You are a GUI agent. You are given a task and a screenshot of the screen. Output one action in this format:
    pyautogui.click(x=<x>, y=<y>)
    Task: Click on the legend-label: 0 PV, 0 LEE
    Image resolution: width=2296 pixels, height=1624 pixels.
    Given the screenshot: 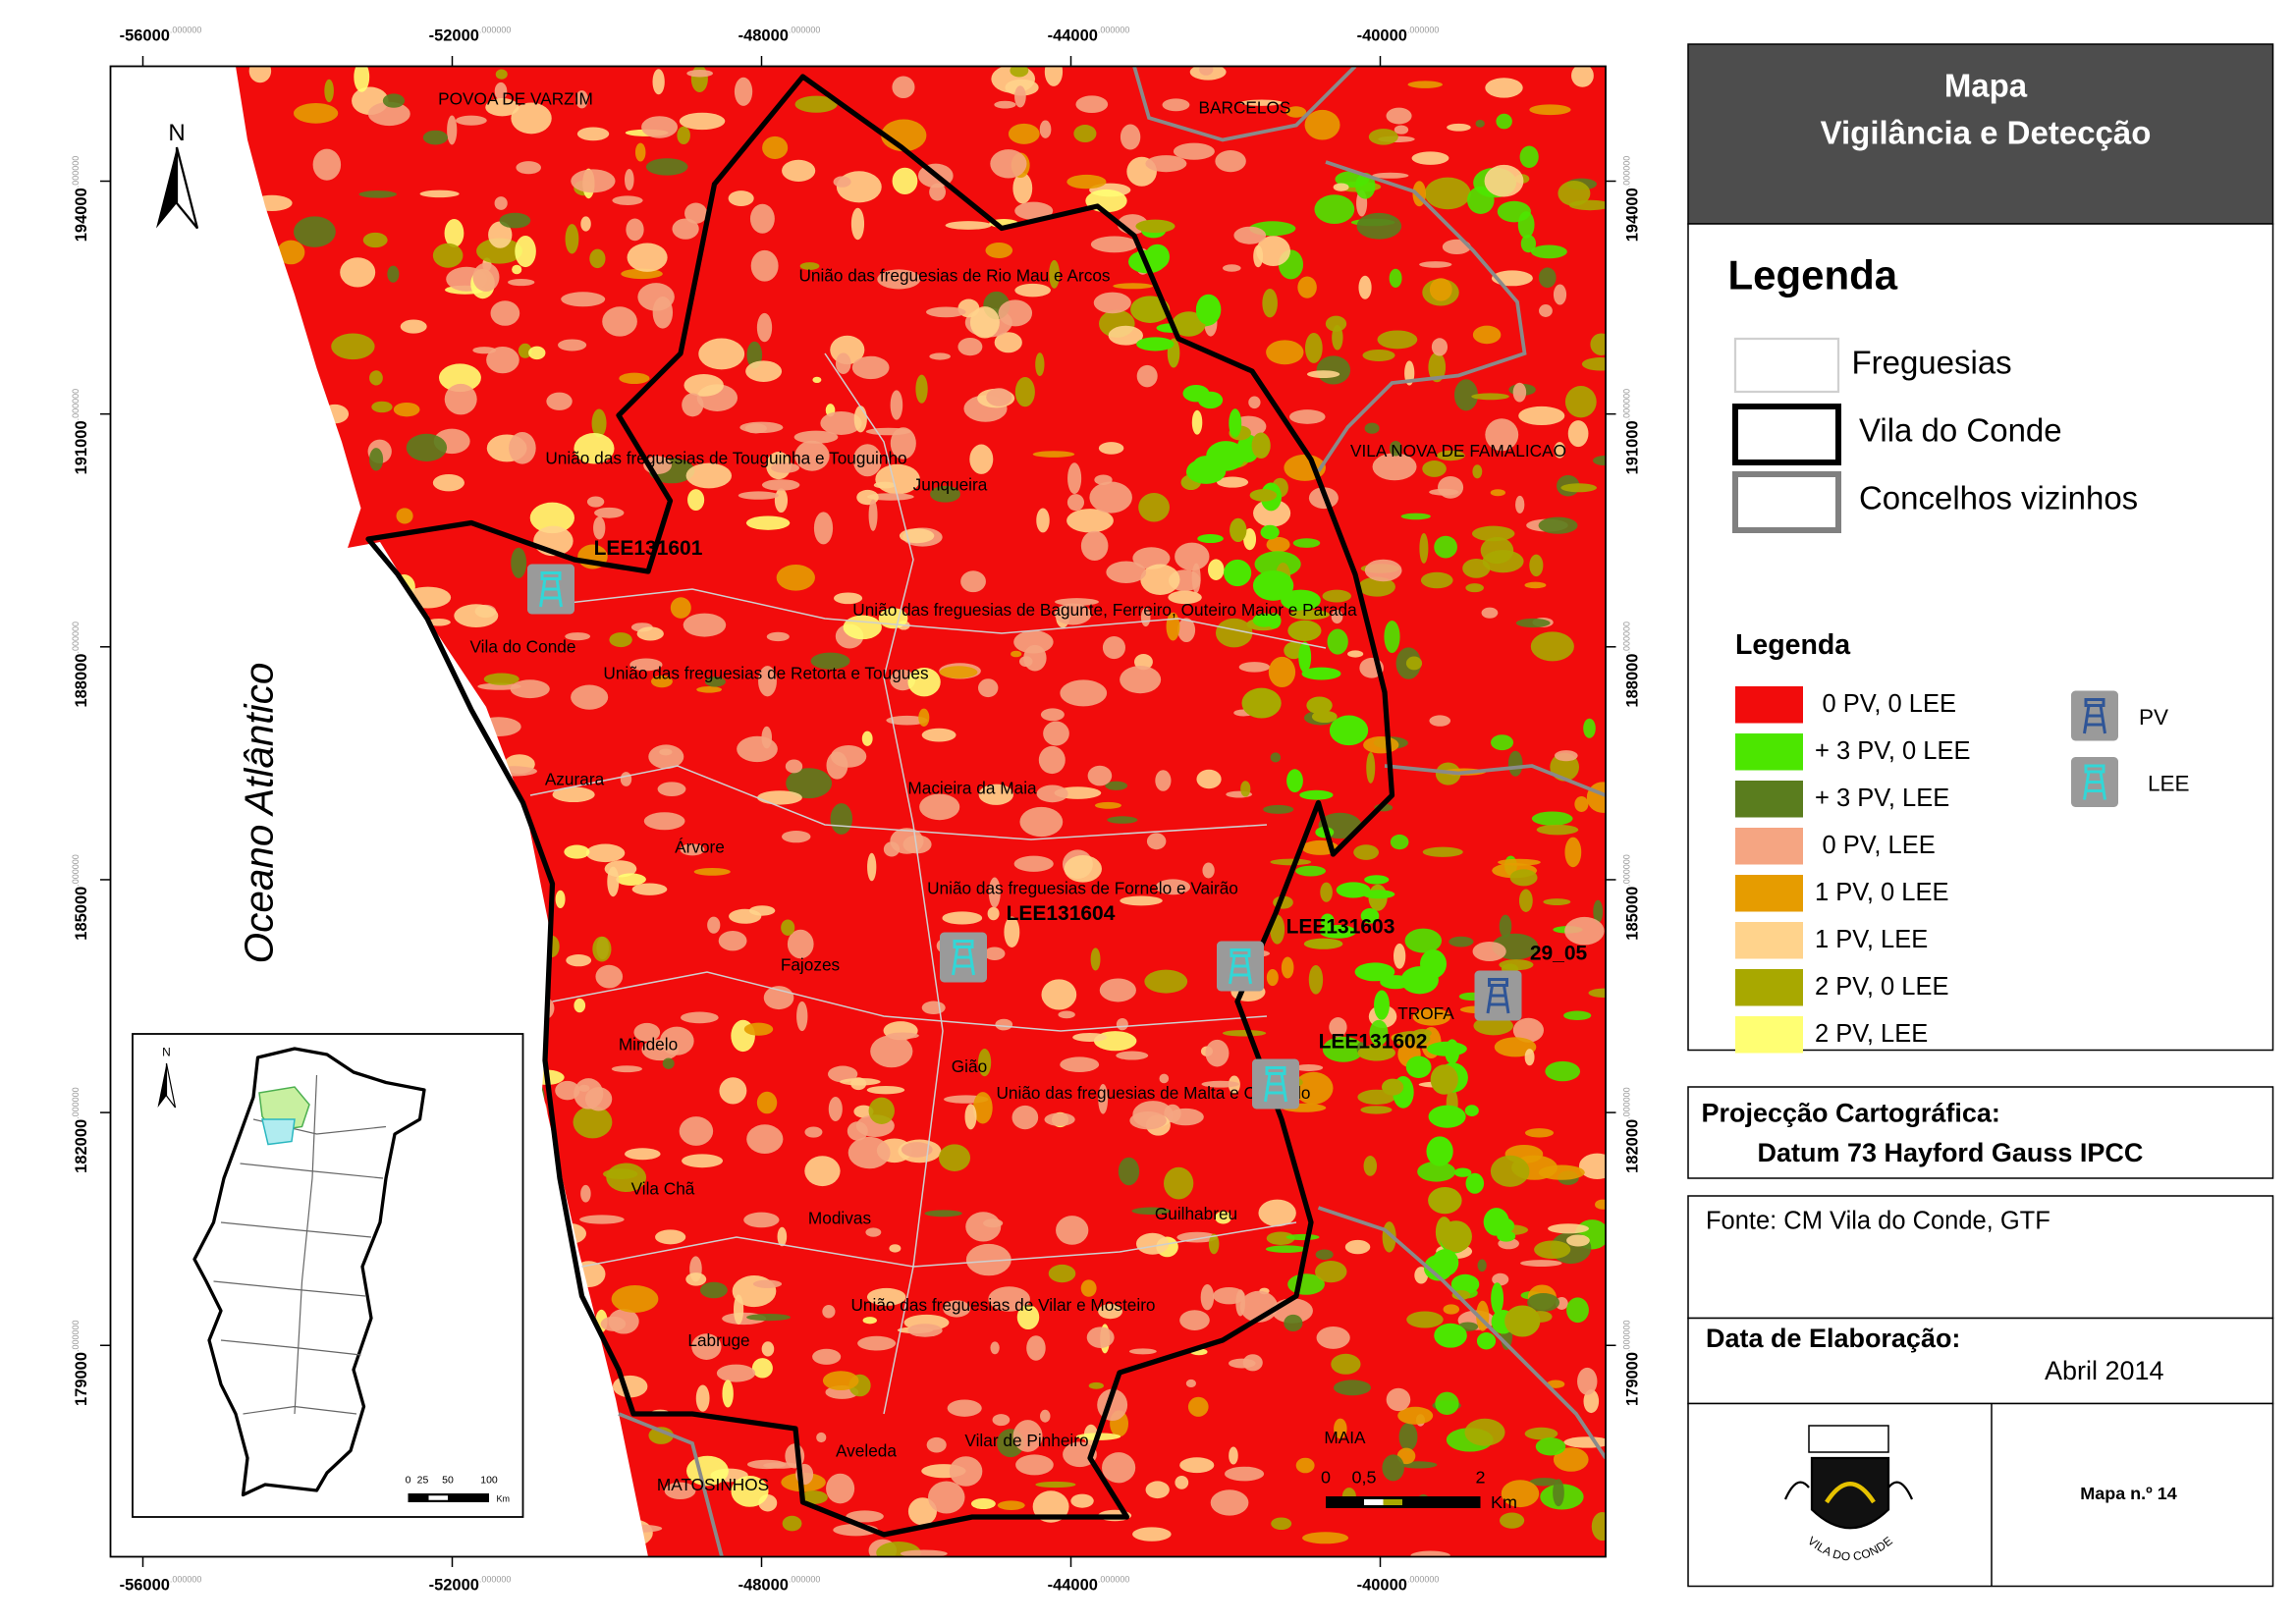 What is the action you would take?
    pyautogui.click(x=1889, y=704)
    